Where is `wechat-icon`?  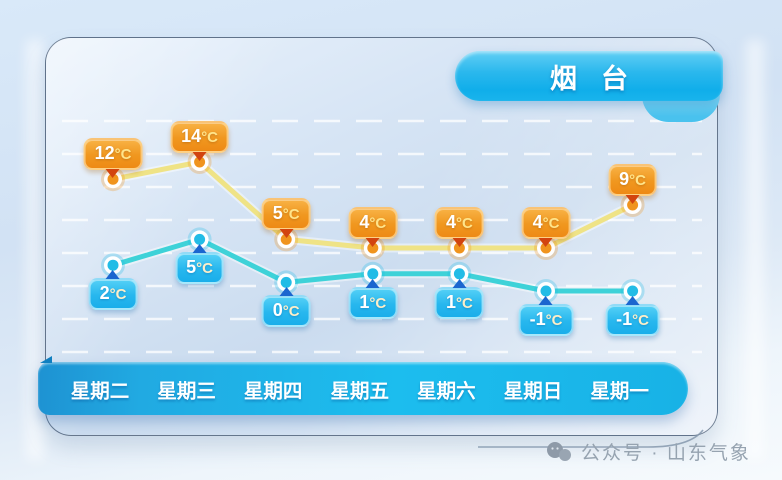
wechat-icon is located at coordinates (559, 451).